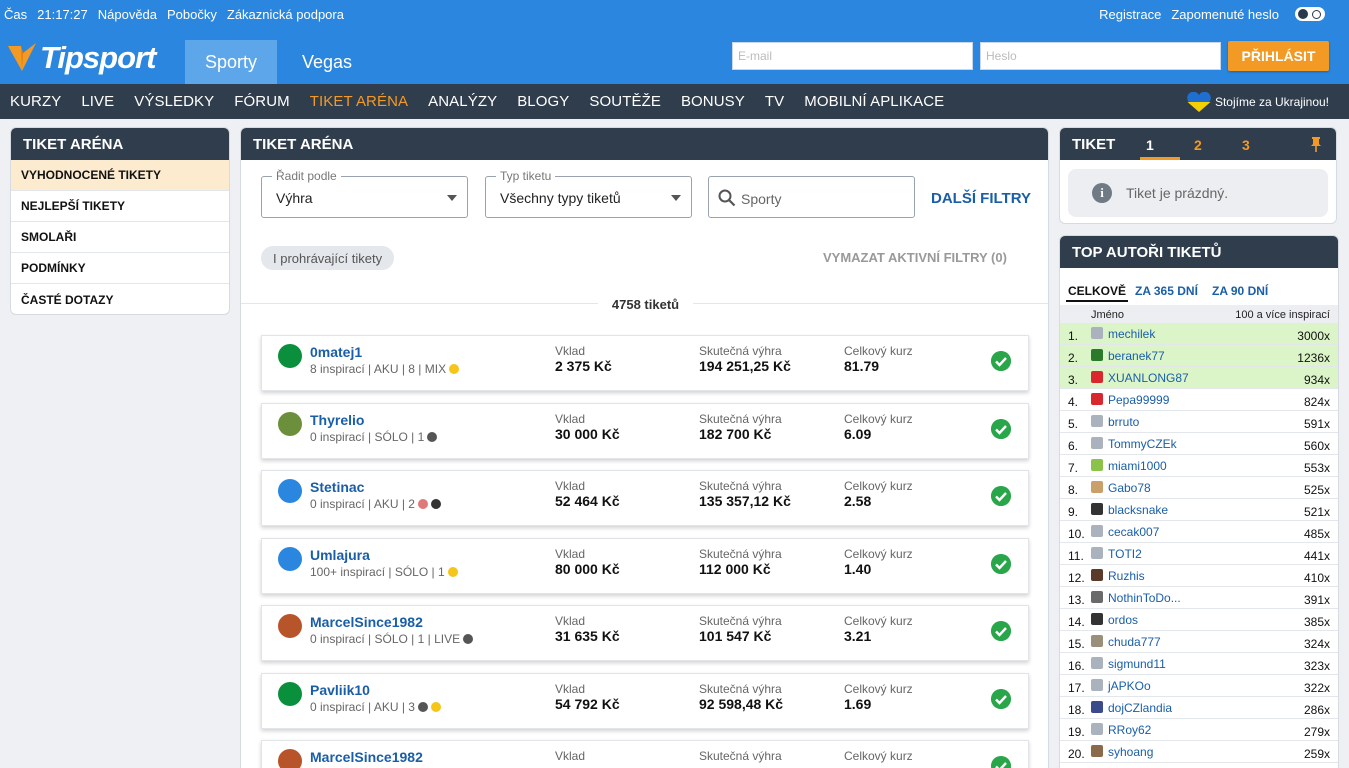 The height and width of the screenshot is (768, 1349). Describe the element at coordinates (231, 62) in the screenshot. I see `tab-sports: Sporty` at that location.